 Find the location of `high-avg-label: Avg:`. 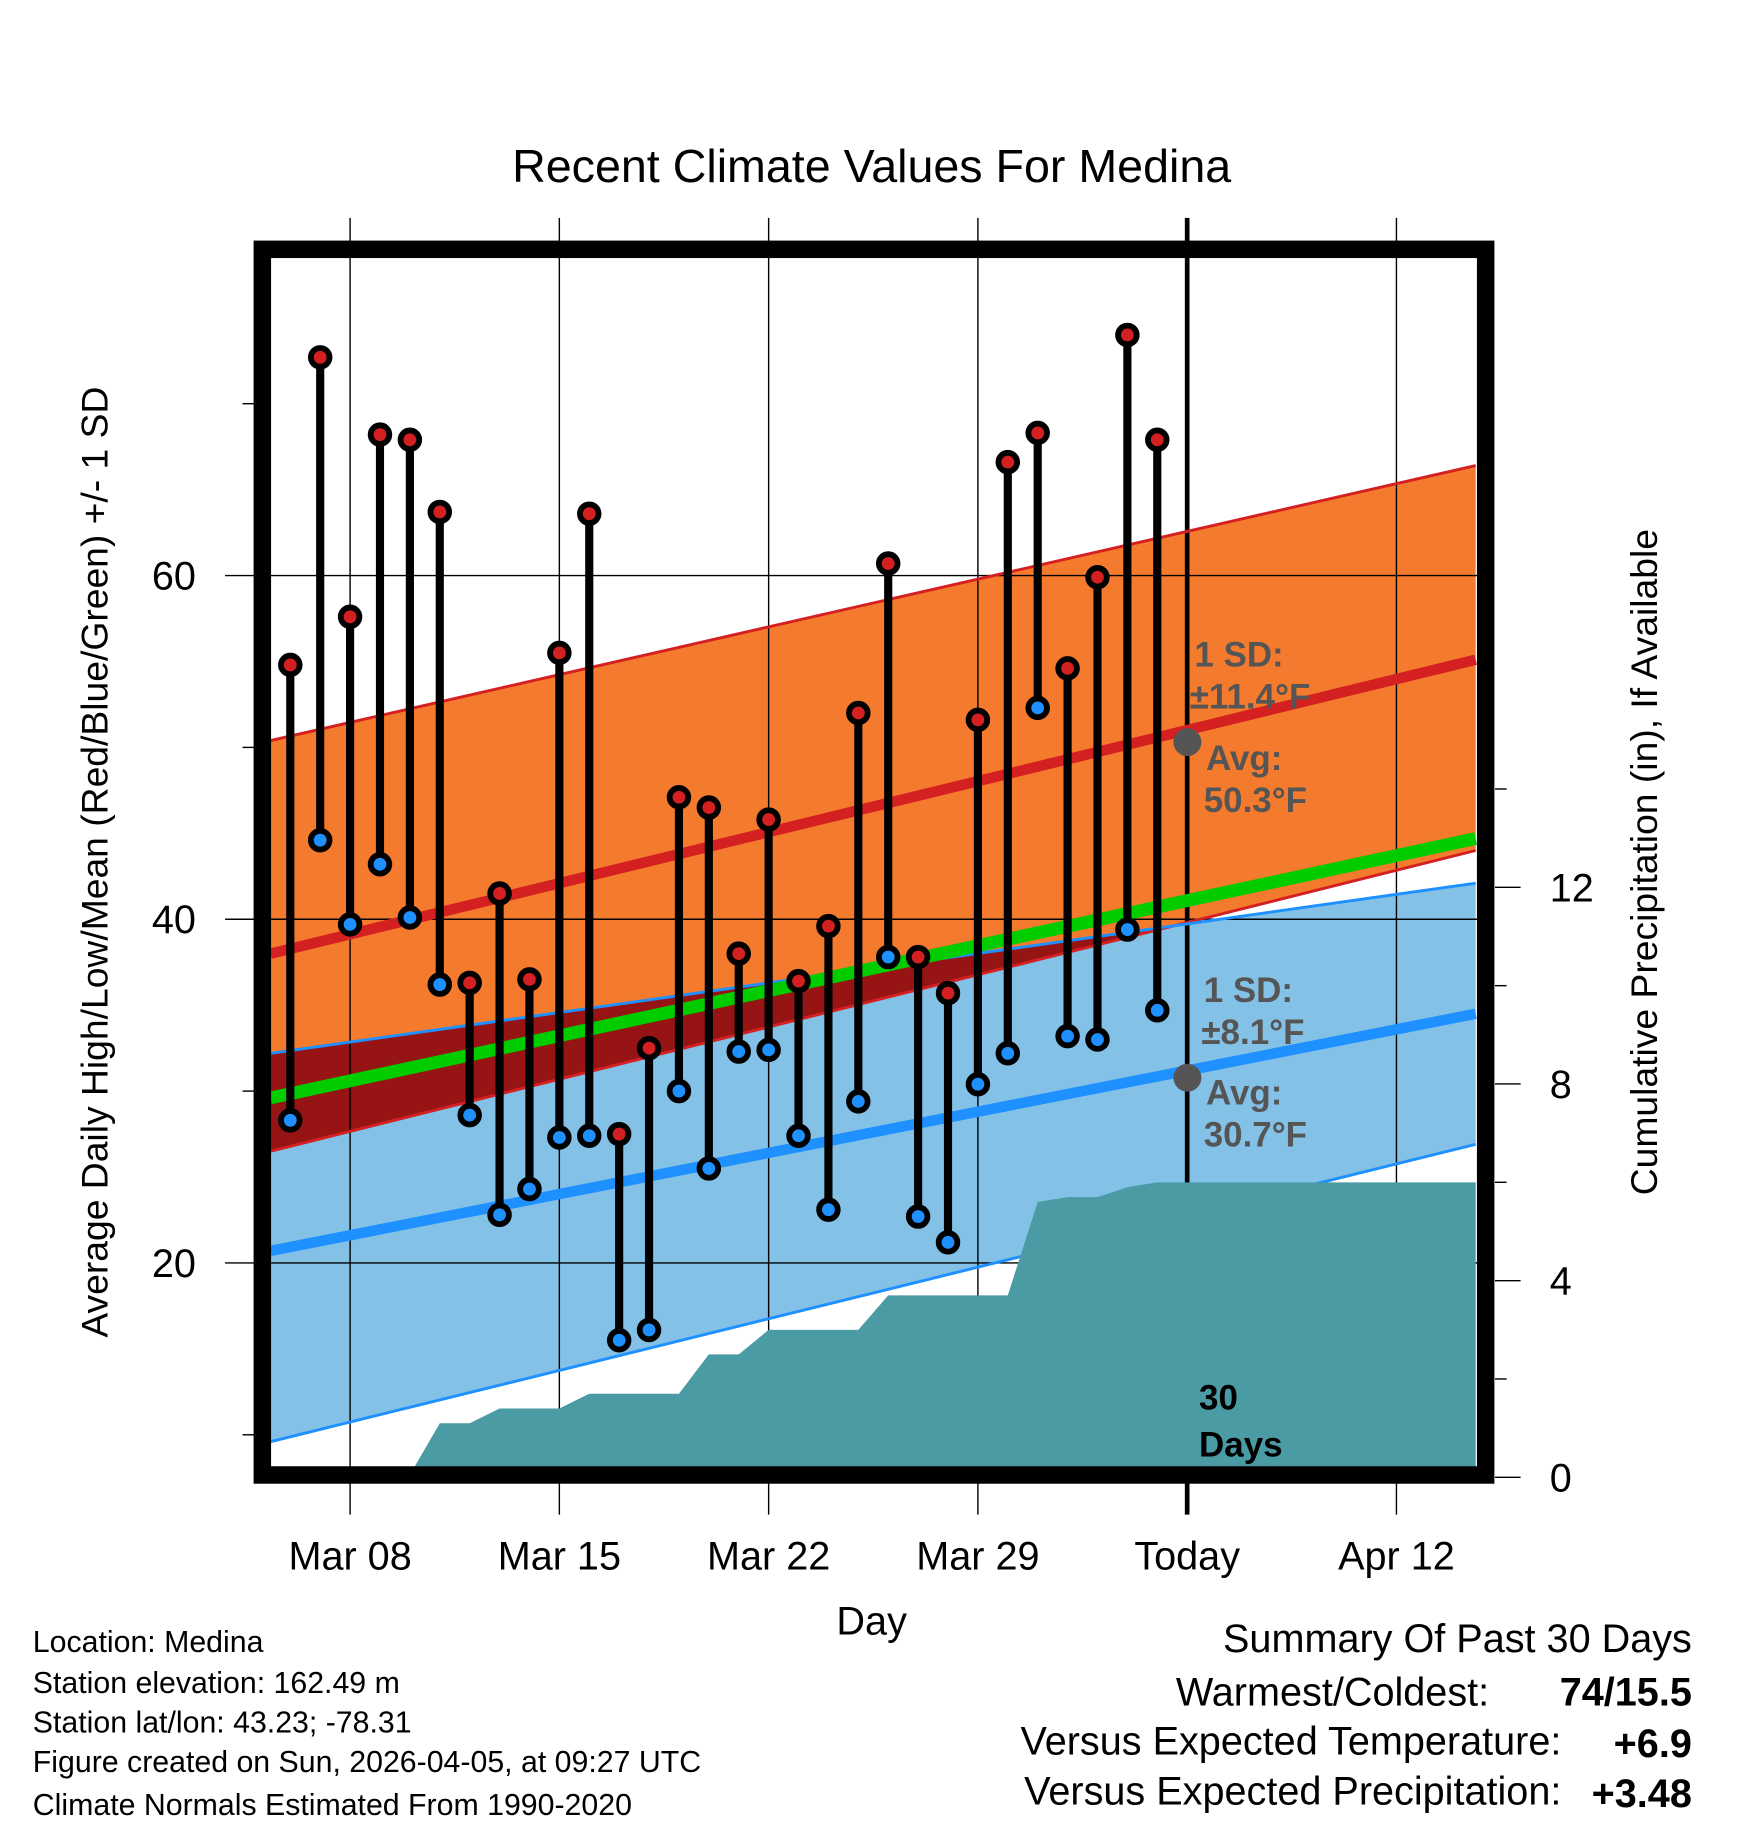

high-avg-label: Avg: is located at coordinates (1244, 758).